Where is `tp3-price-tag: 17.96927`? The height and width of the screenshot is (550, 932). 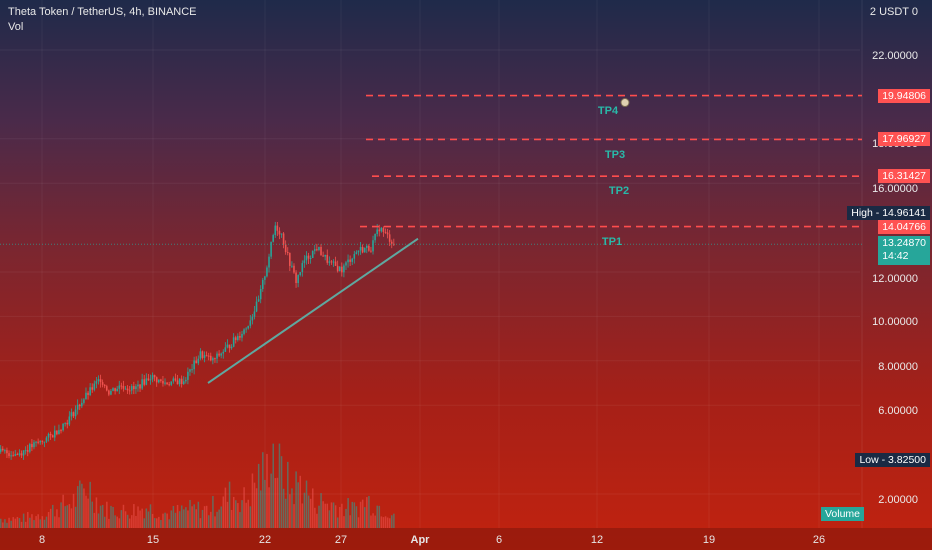 tp3-price-tag: 17.96927 is located at coordinates (904, 139).